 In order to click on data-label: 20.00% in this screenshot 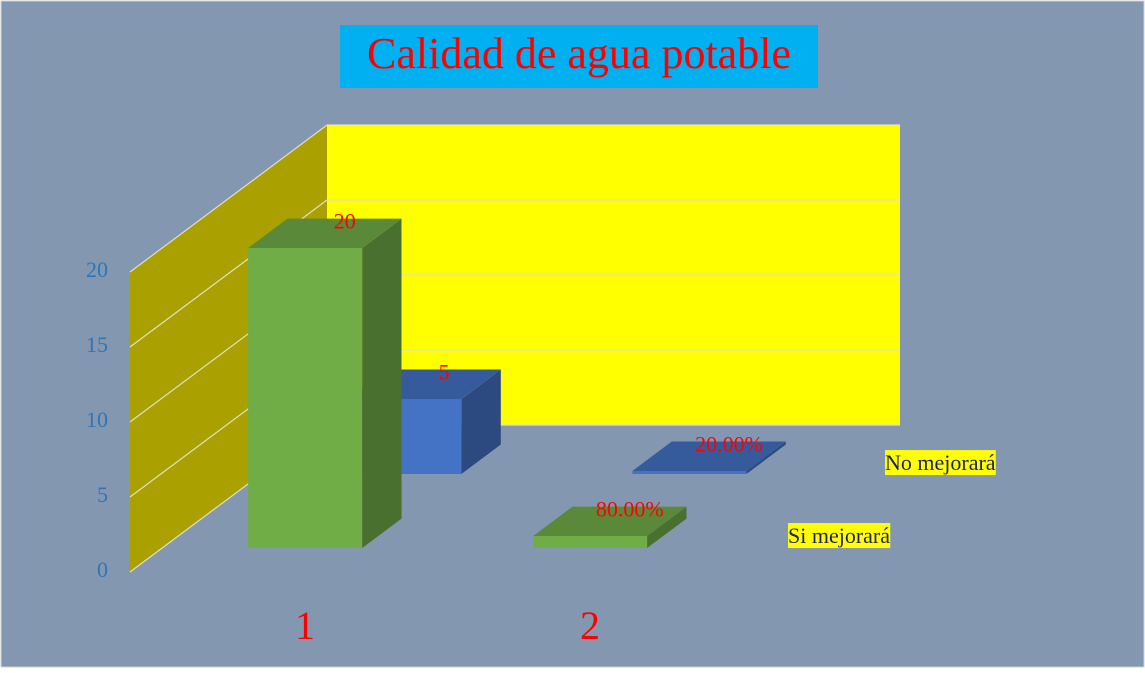, I will do `click(729, 443)`.